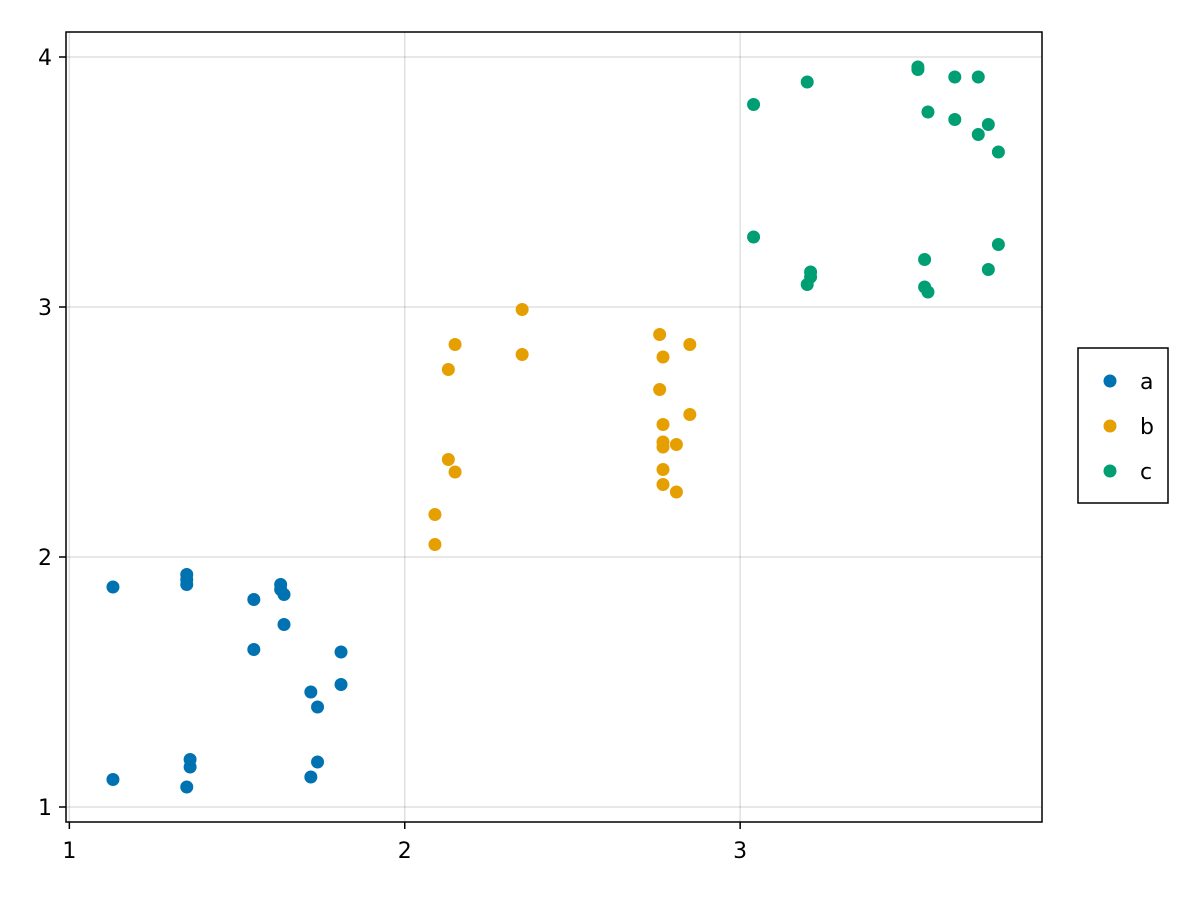 Image resolution: width=1200 pixels, height=900 pixels. What do you see at coordinates (740, 851) in the screenshot?
I see `x-tick-label: 3` at bounding box center [740, 851].